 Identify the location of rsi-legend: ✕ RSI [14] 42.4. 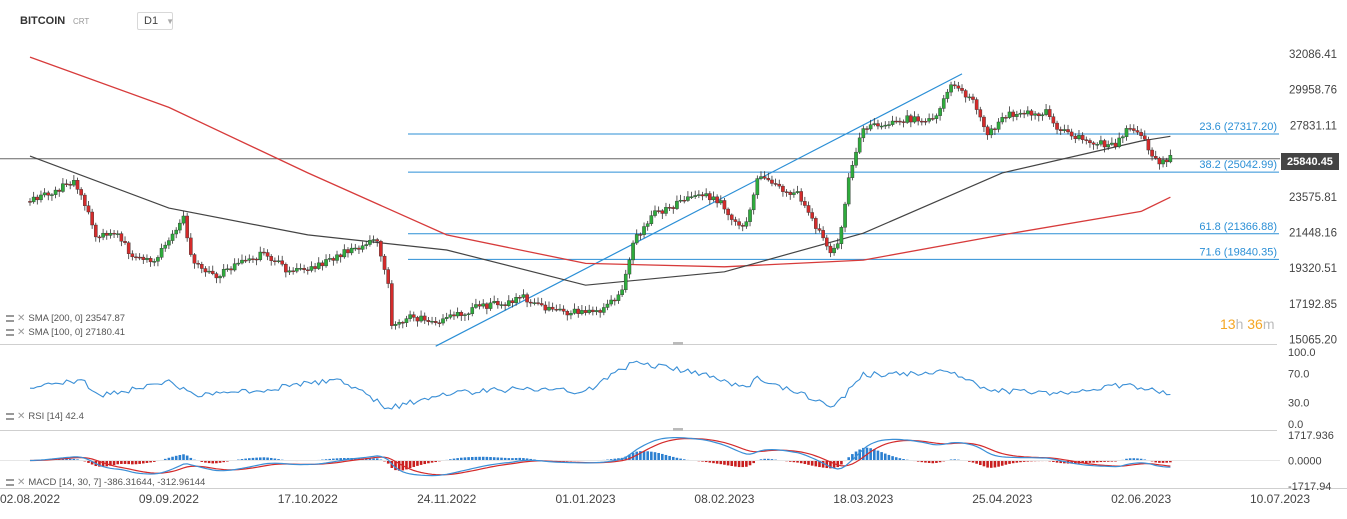
(45, 416).